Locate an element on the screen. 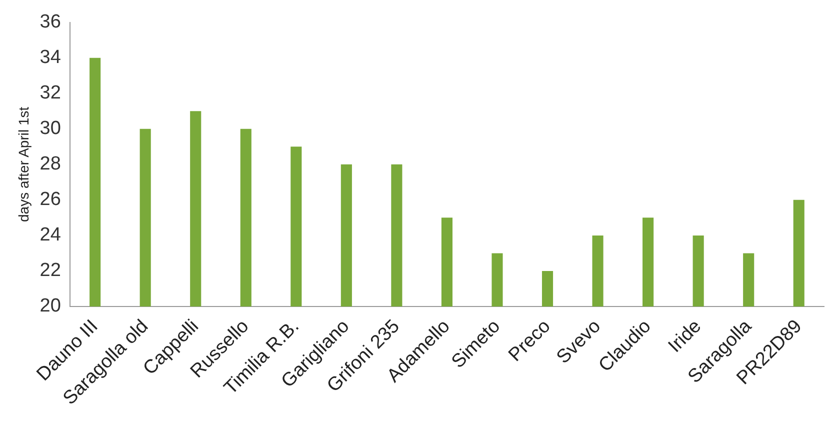 The width and height of the screenshot is (840, 421). y-tick-label: 32 is located at coordinates (50, 93).